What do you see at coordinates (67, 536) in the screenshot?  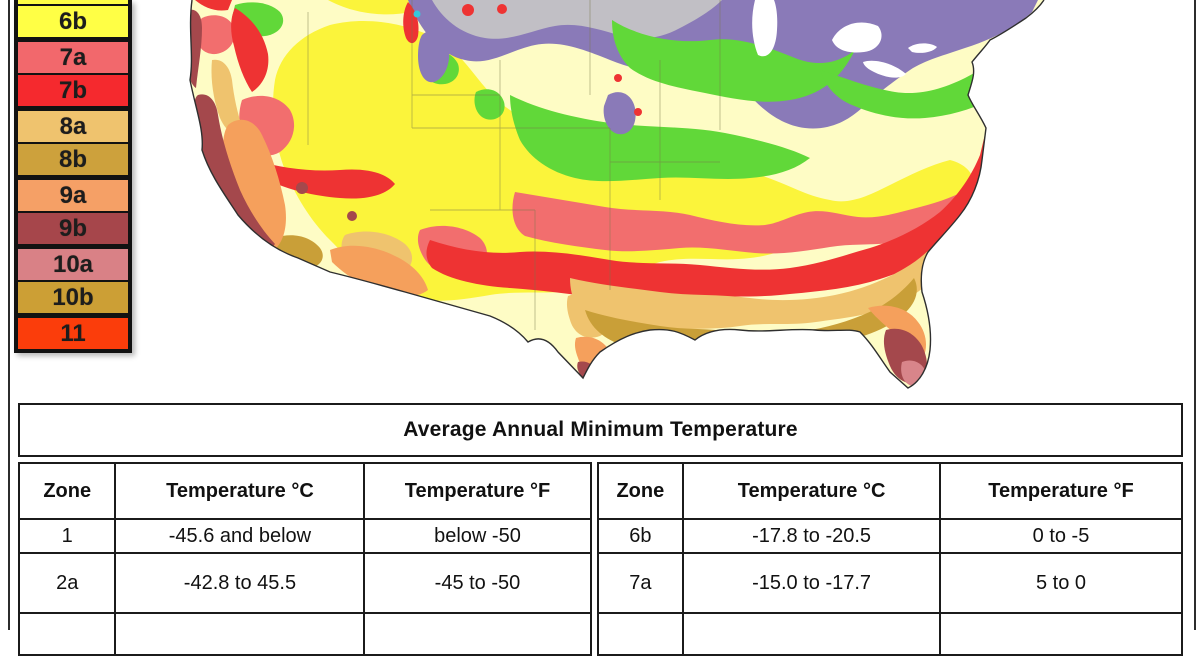 I see `table-cell: 1` at bounding box center [67, 536].